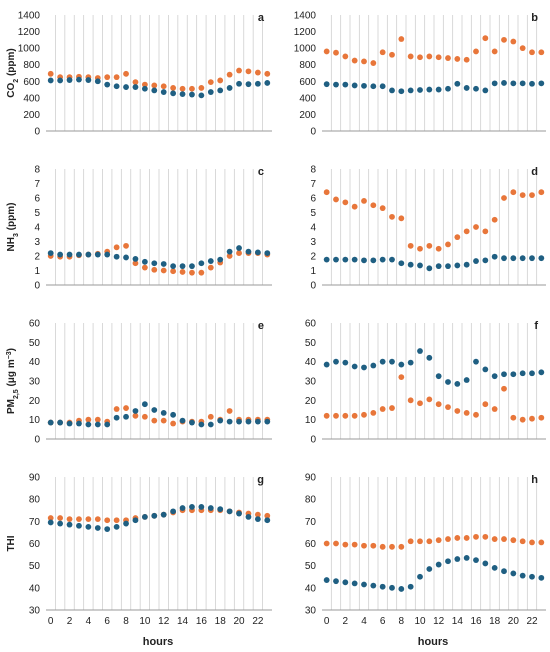 This screenshot has height=652, width=550. Describe the element at coordinates (31, 98) in the screenshot. I see `y-tick-label: 400` at that location.